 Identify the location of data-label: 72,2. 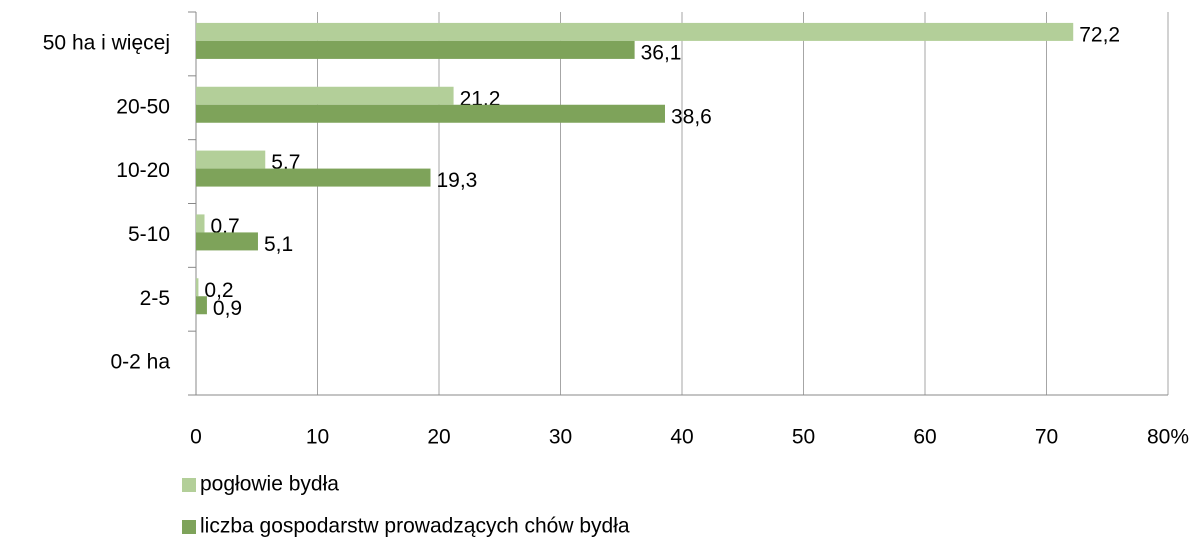
(1099, 34).